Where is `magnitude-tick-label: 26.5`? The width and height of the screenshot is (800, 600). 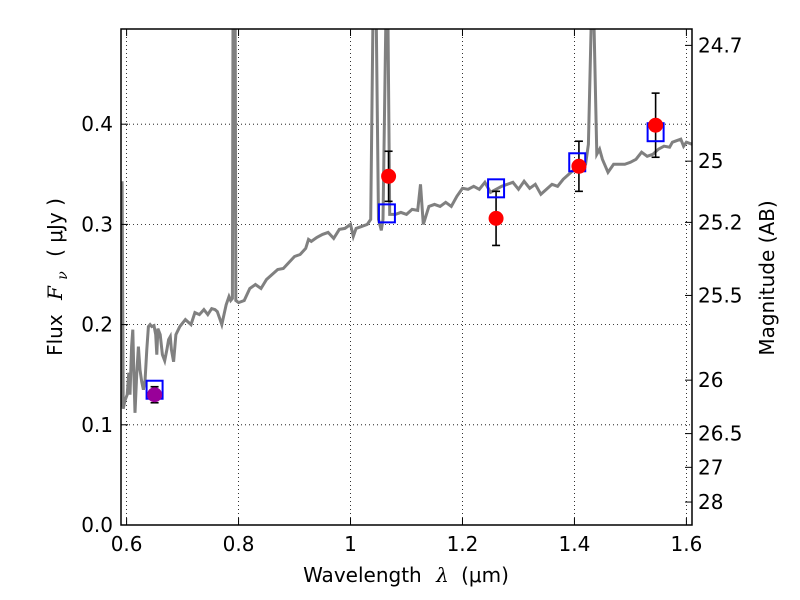 magnitude-tick-label: 26.5 is located at coordinates (720, 434).